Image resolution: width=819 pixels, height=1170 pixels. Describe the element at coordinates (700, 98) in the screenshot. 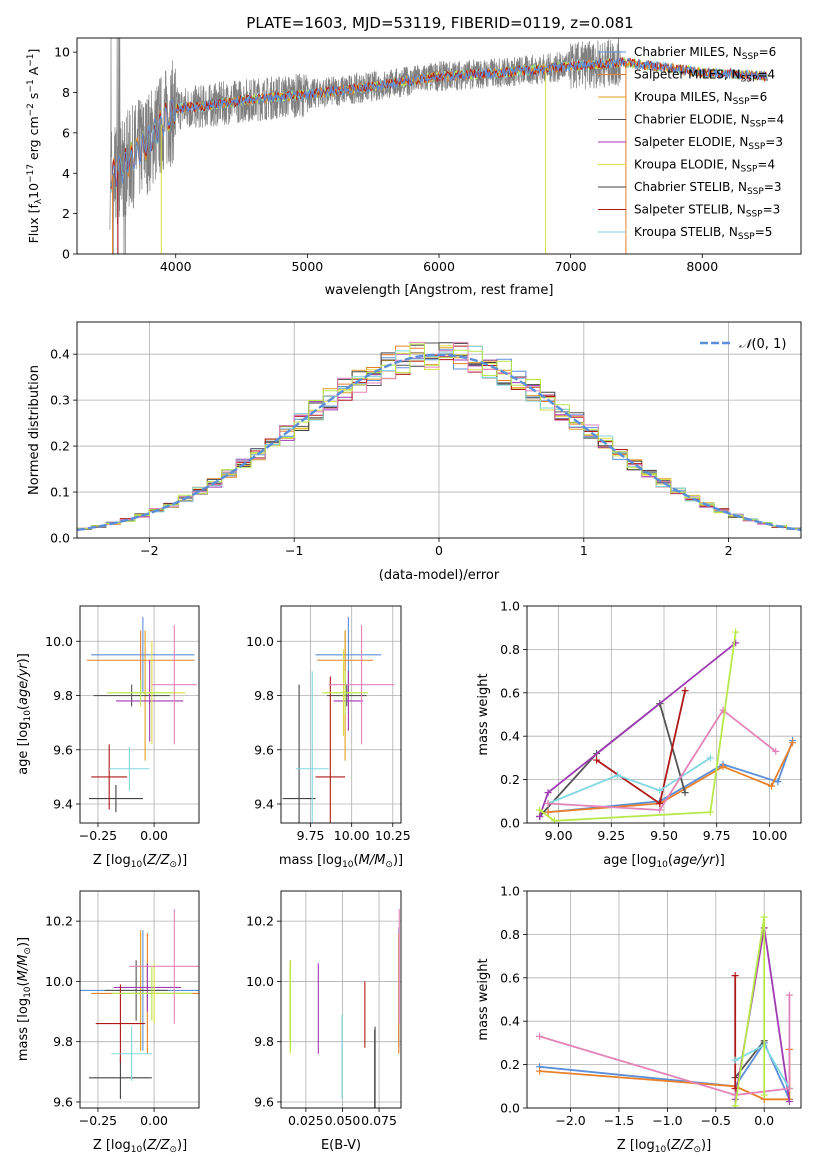

I see `legend-entry: Kroupa MILES, NSSP=6` at that location.